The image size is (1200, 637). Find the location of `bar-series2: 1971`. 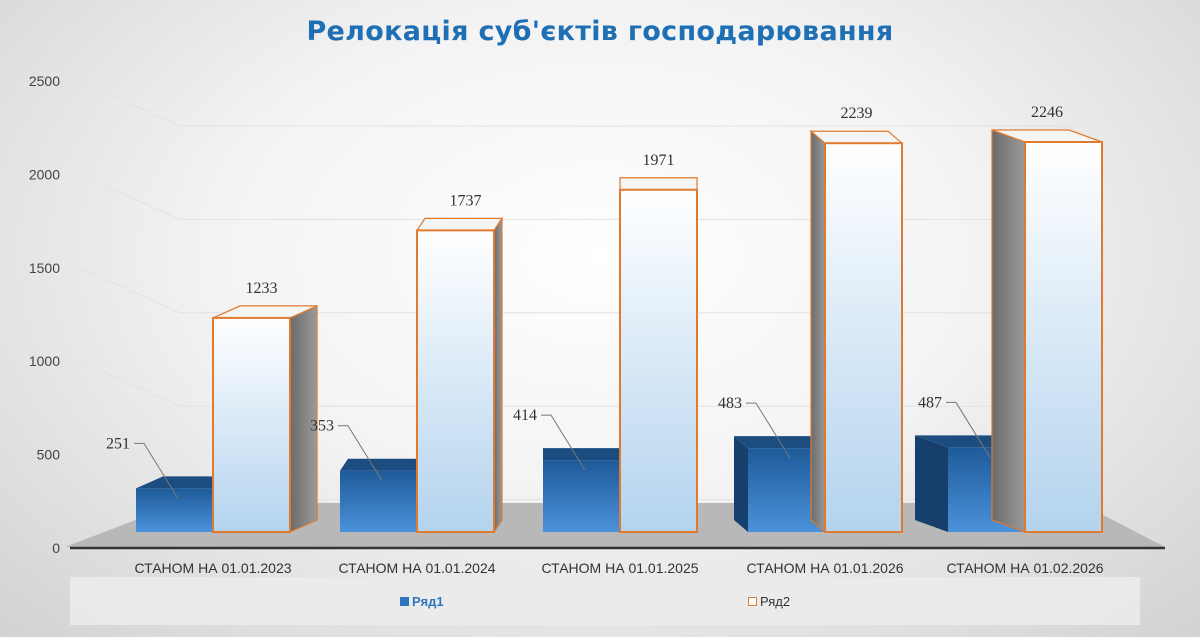

bar-series2: 1971 is located at coordinates (658, 342).